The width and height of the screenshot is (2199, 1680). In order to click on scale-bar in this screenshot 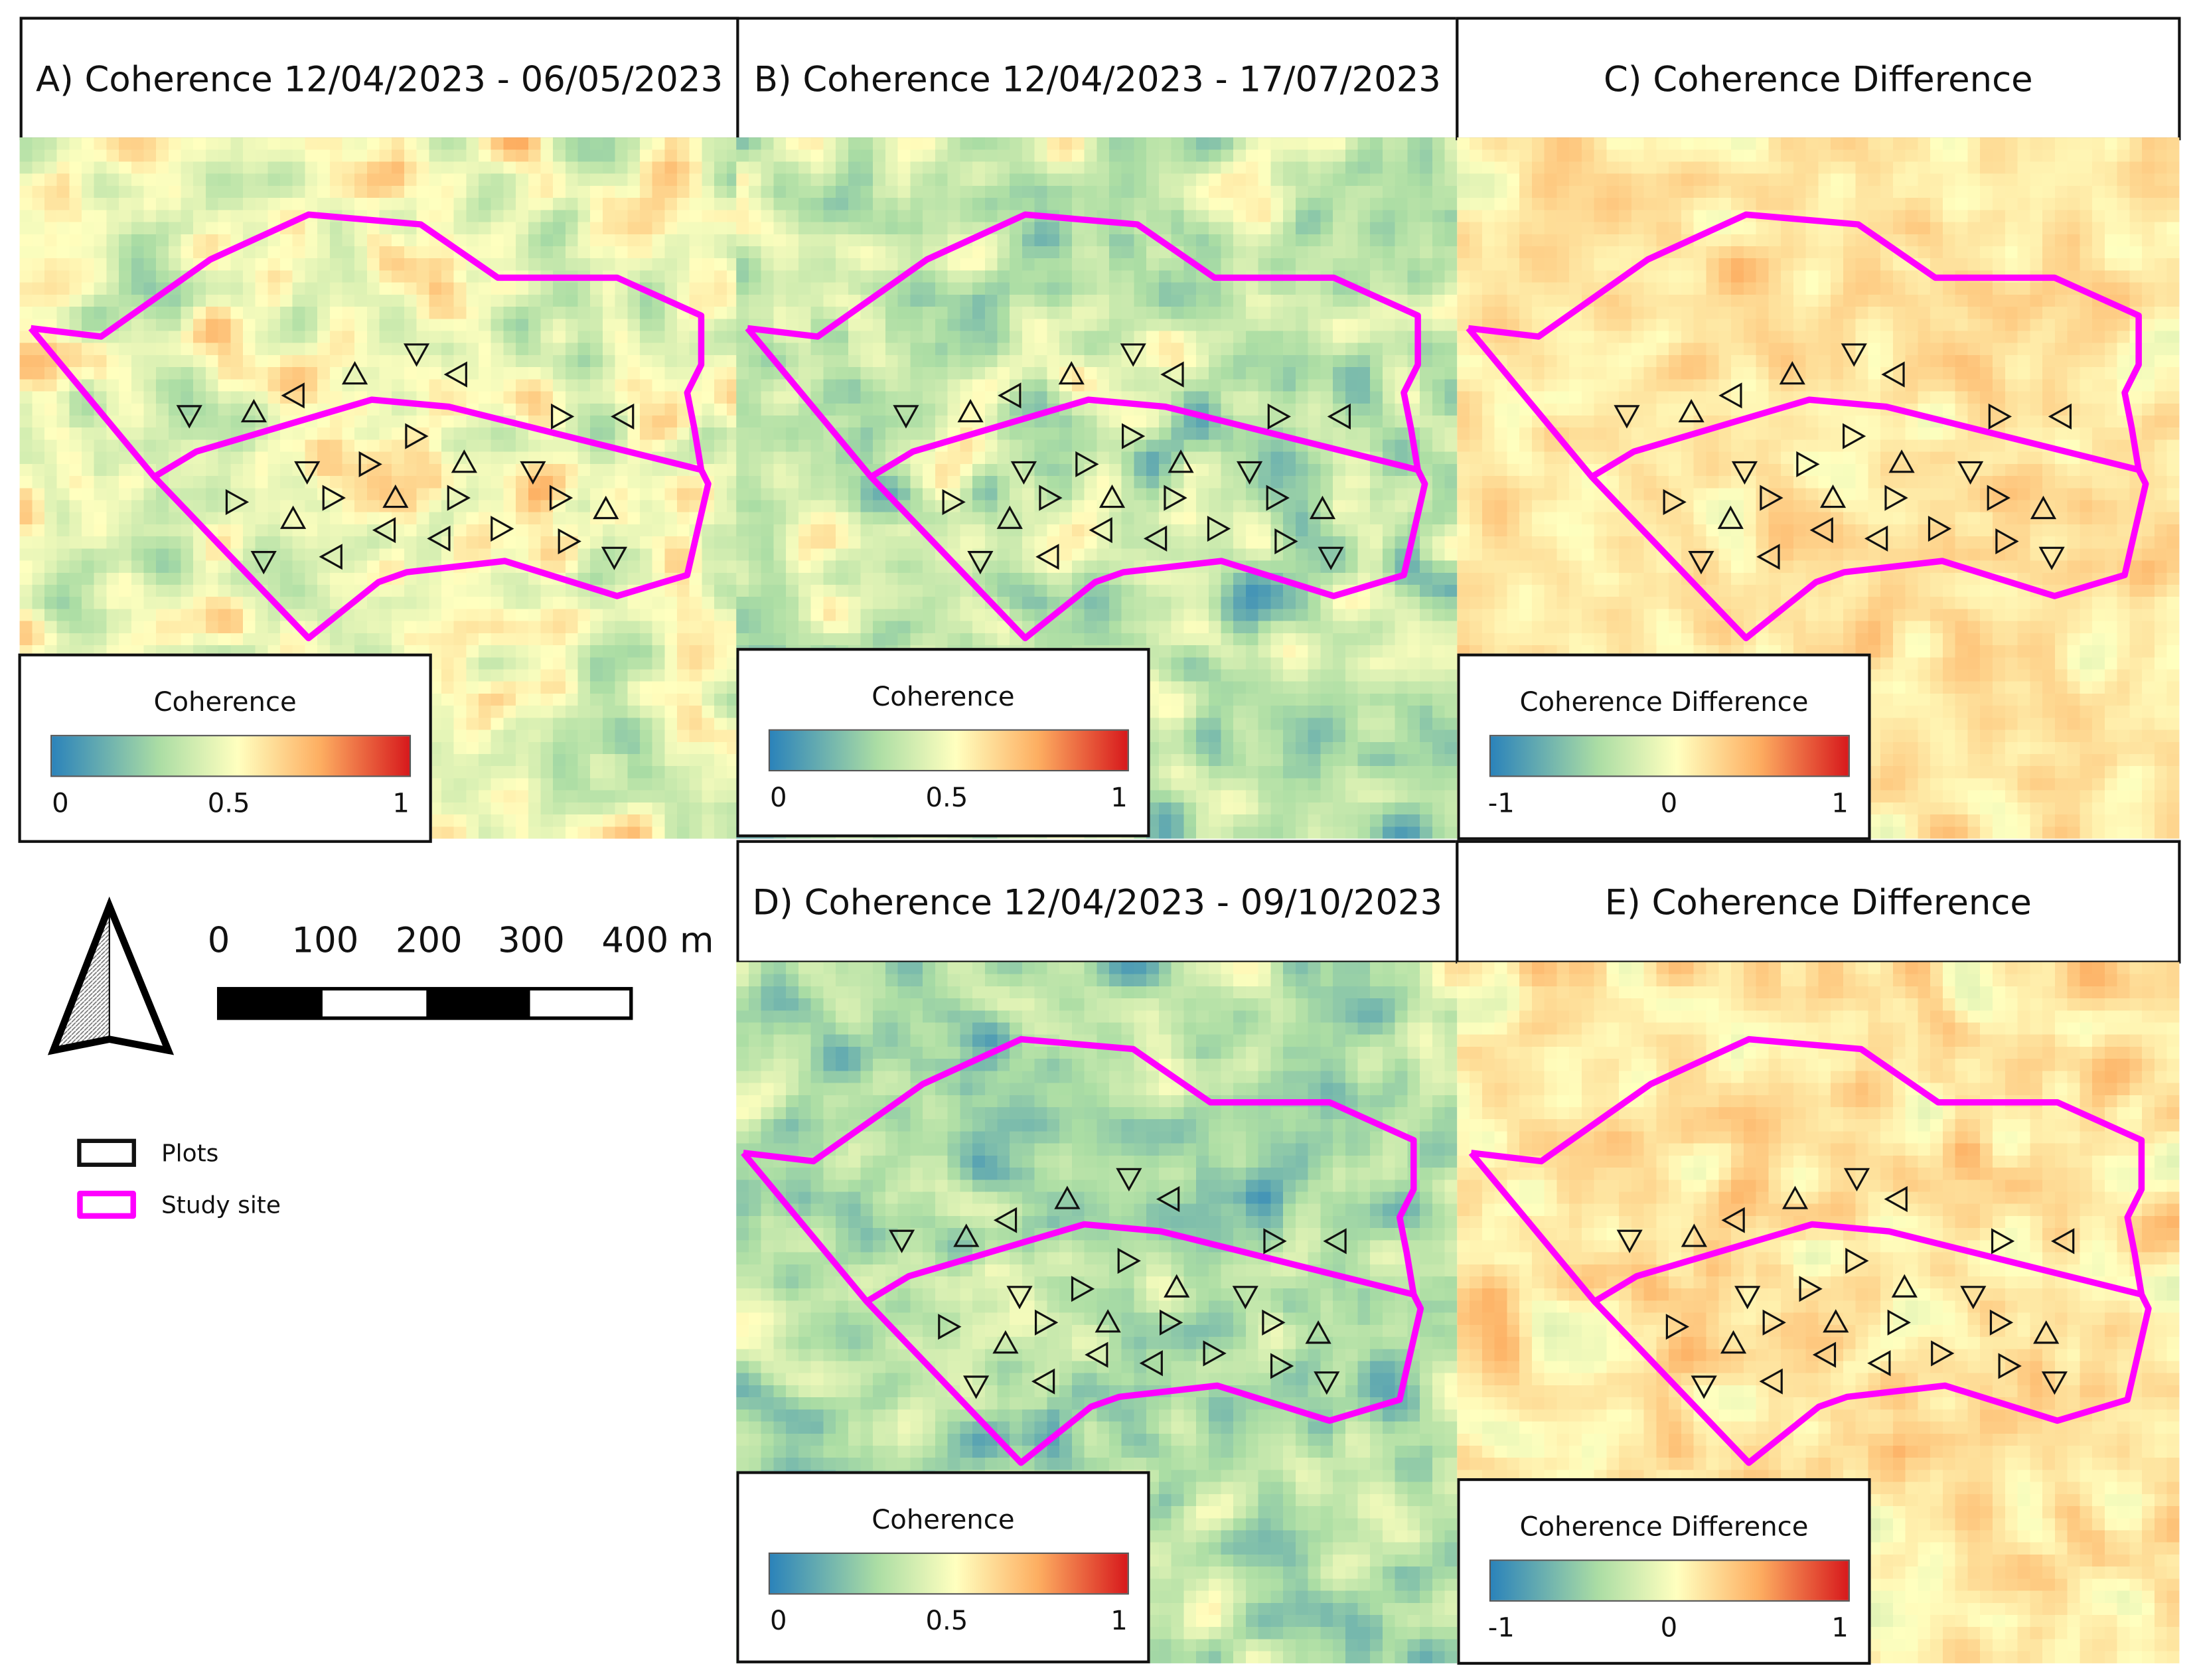, I will do `click(424, 1003)`.